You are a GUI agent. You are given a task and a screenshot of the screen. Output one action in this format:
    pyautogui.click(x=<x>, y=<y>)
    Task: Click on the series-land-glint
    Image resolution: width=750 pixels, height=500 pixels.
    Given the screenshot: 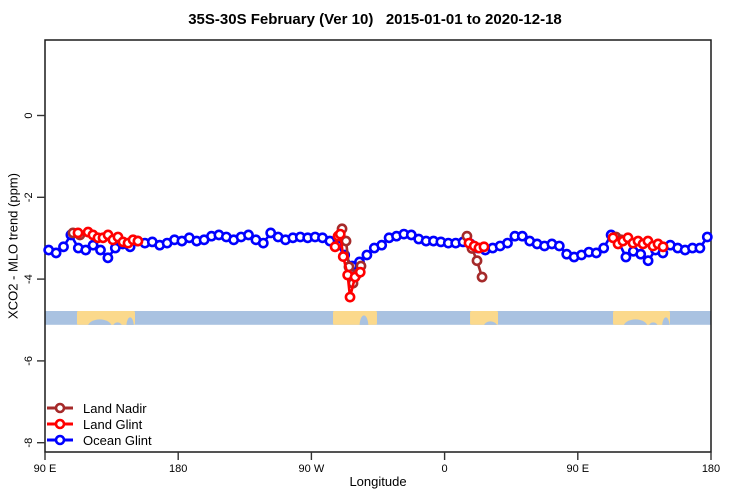 What is the action you would take?
    pyautogui.click(x=370, y=264)
    